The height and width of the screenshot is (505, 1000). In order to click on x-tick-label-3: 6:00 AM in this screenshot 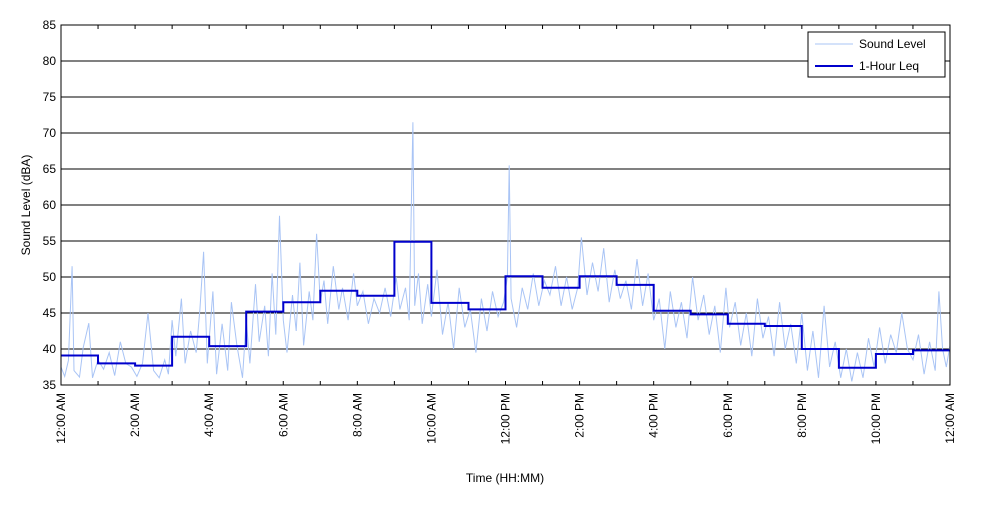, I will do `click(283, 415)`.